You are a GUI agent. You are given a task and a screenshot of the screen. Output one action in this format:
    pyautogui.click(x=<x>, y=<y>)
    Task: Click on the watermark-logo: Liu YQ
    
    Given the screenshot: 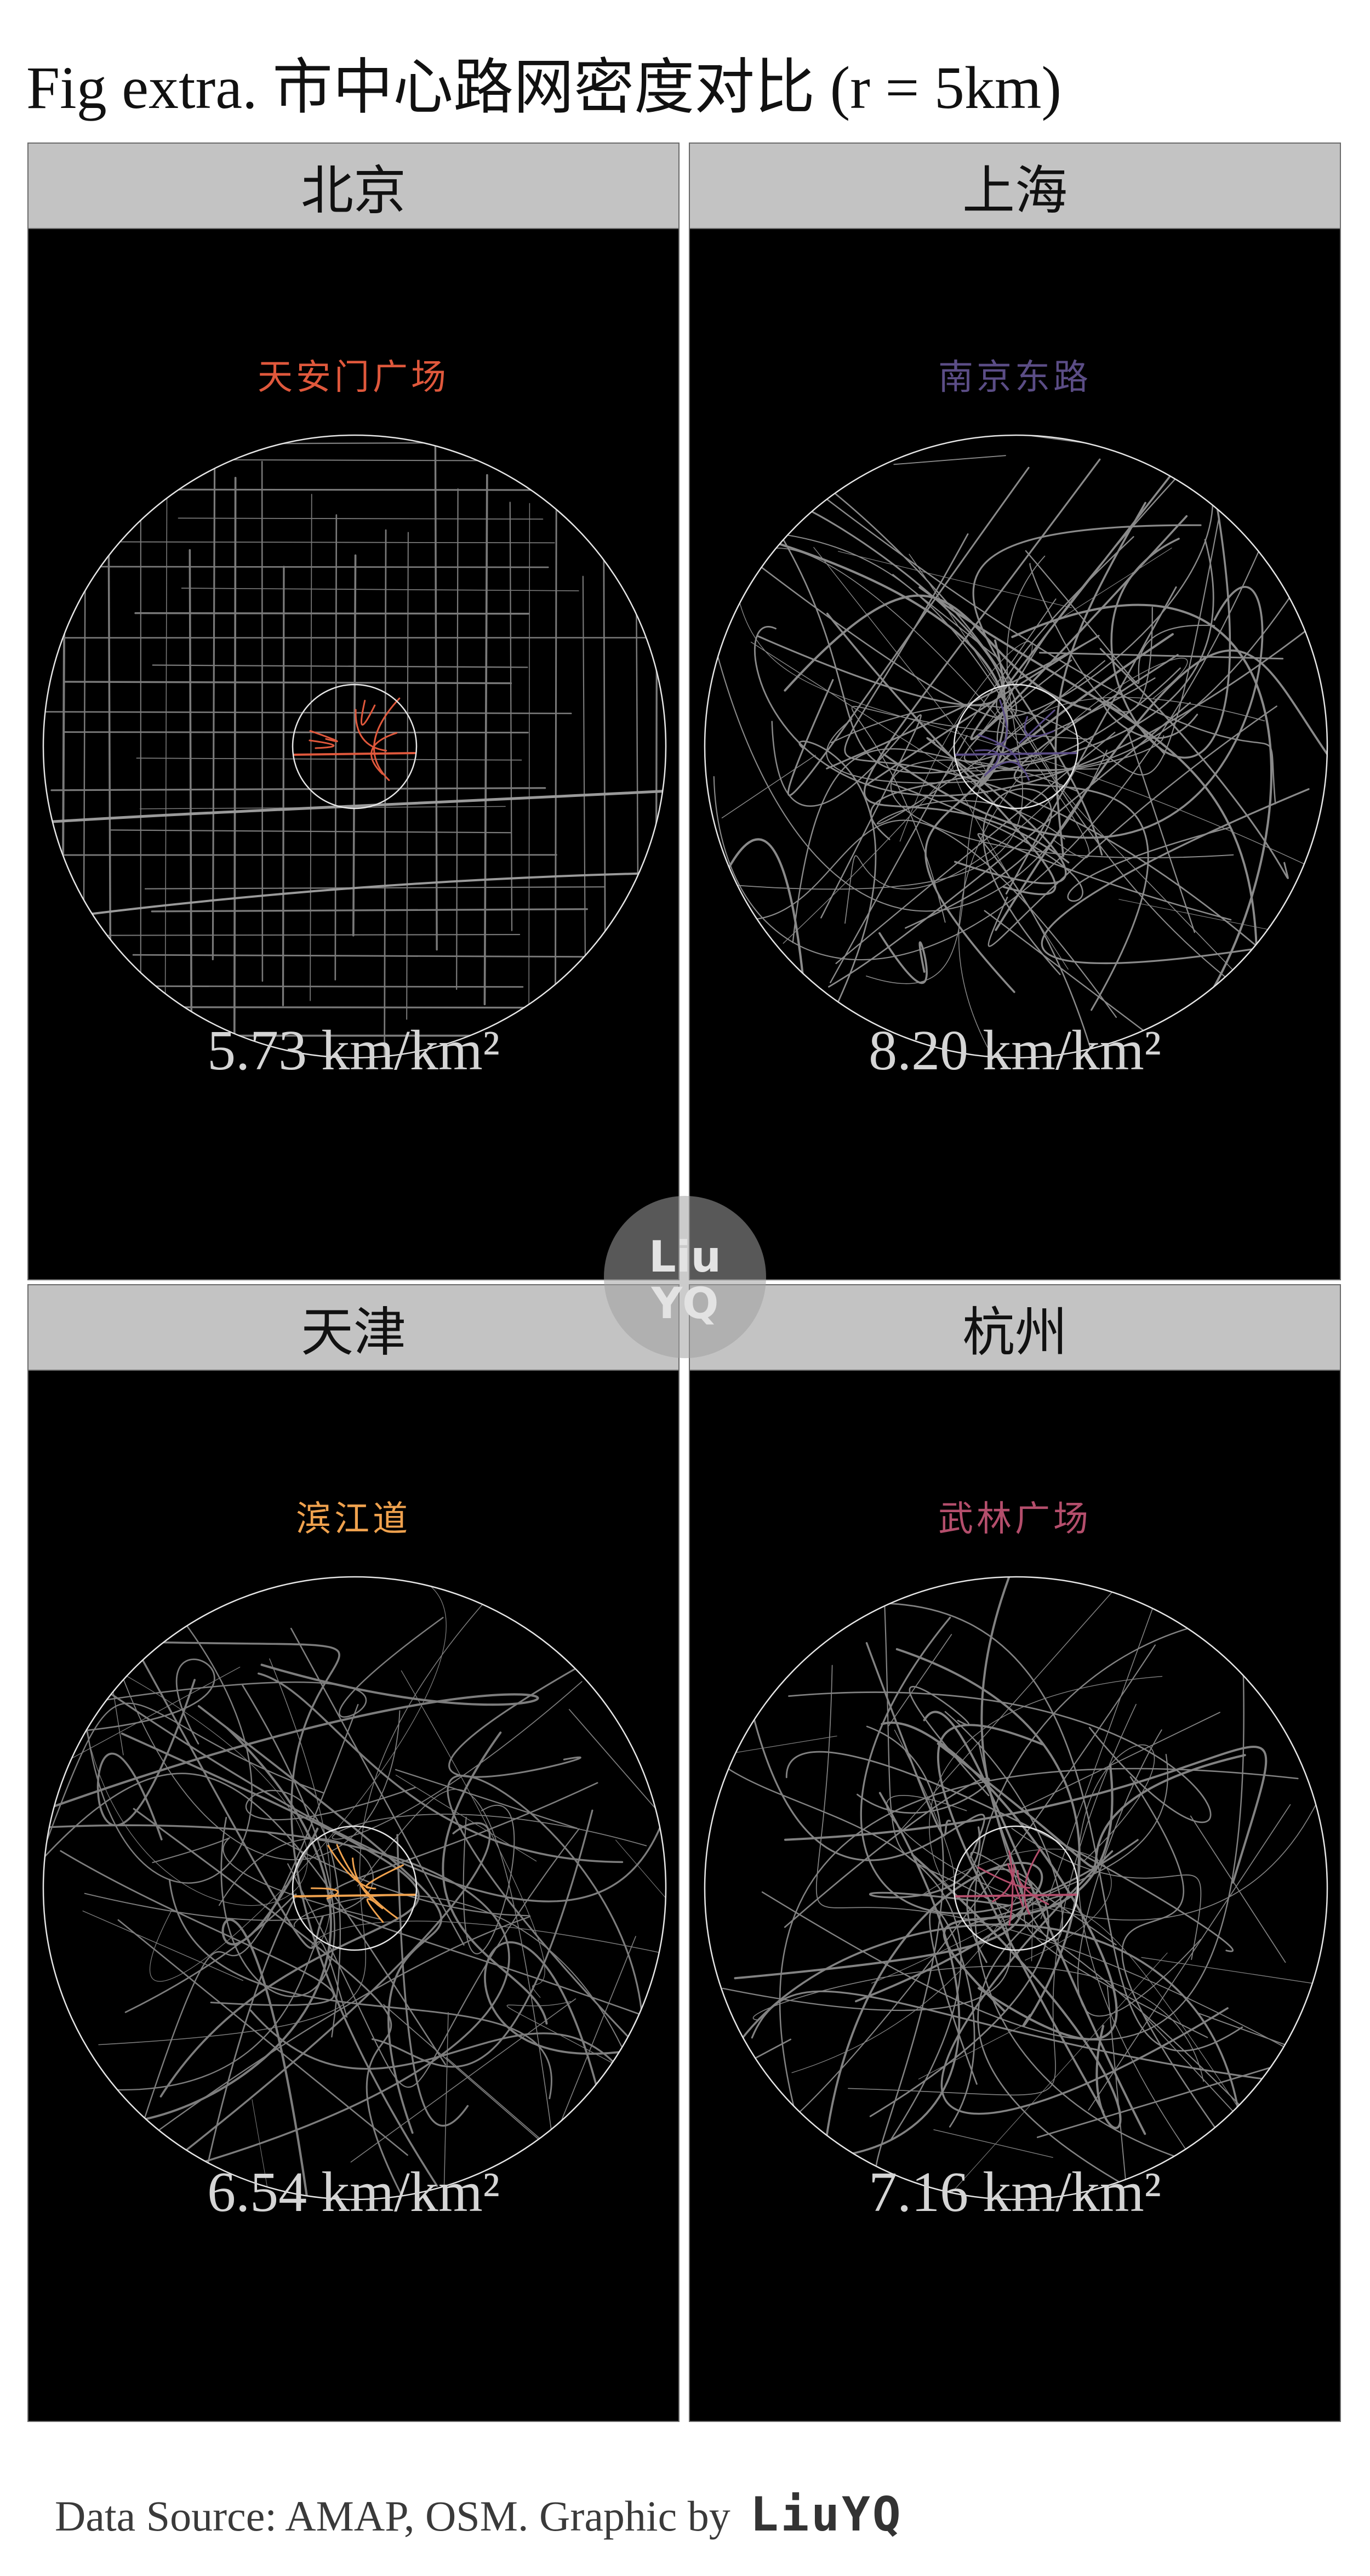 What is the action you would take?
    pyautogui.click(x=685, y=1277)
    